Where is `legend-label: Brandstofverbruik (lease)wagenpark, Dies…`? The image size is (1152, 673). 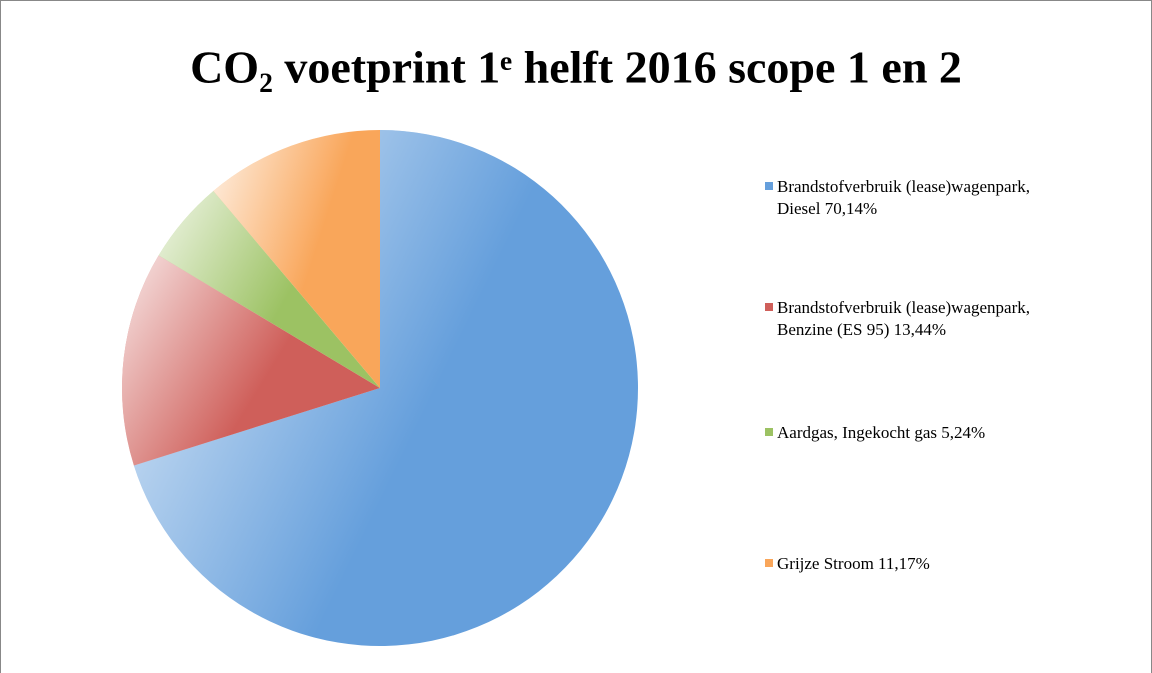
legend-label: Brandstofverbruik (lease)wagenpark, Dies… is located at coordinates (904, 197).